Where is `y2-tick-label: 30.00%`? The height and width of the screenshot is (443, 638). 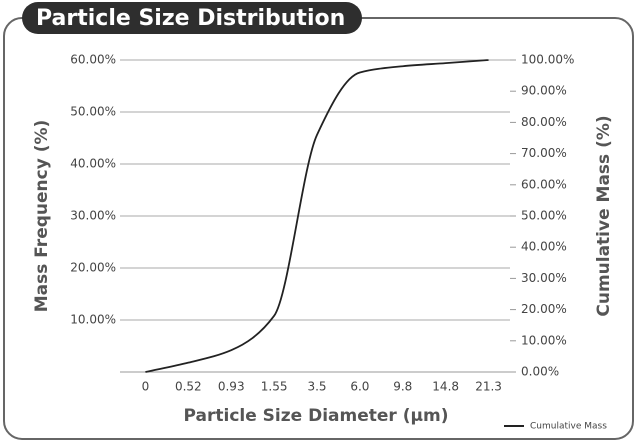 y2-tick-label: 30.00% is located at coordinates (544, 278).